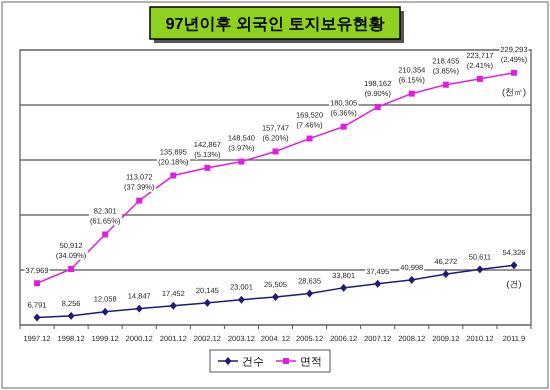  Describe the element at coordinates (311, 362) in the screenshot. I see `legend-label: 면적` at that location.